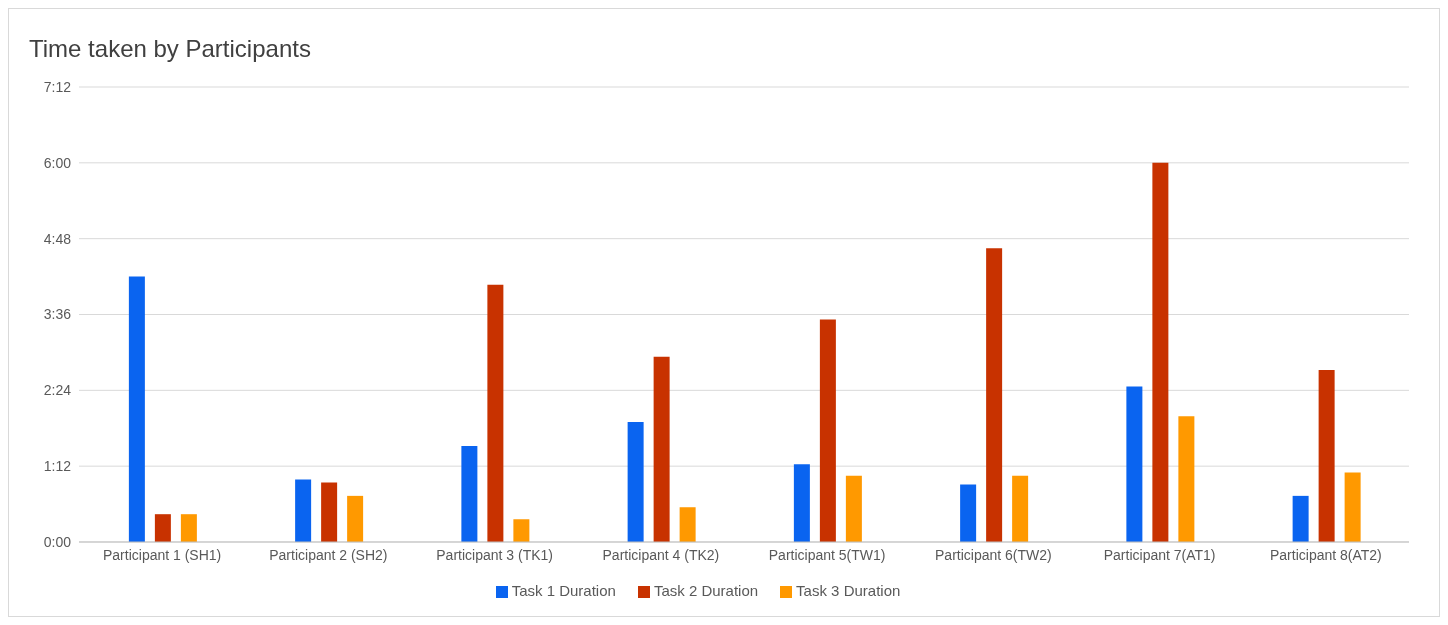  I want to click on x-tick-label: Participant 7(AT1), so click(1159, 554).